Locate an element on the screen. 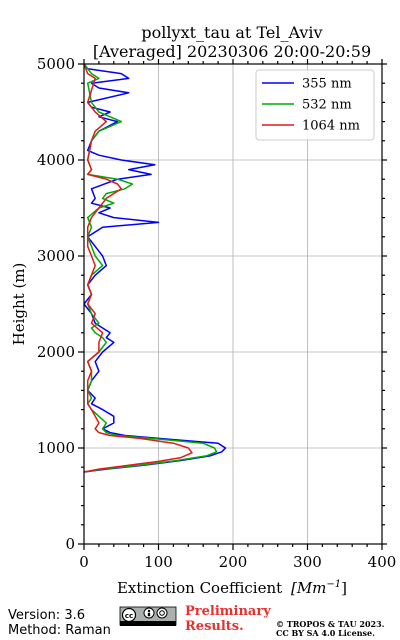 The image size is (400, 640). y-tick-label-1000: 1000 is located at coordinates (56, 448).